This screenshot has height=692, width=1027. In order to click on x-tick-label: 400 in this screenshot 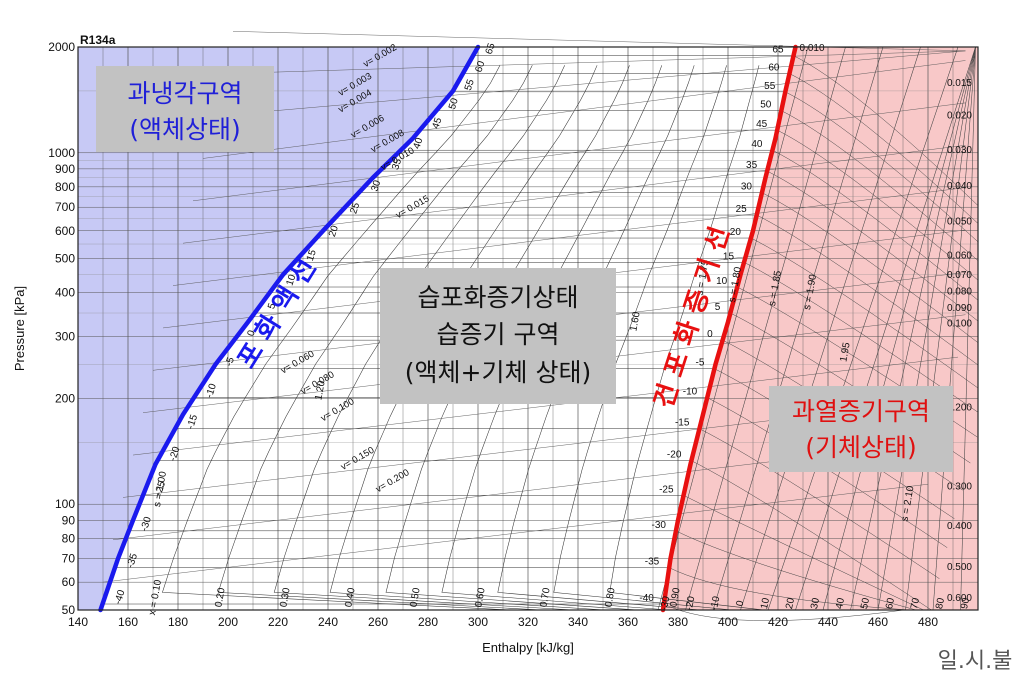, I will do `click(728, 622)`.